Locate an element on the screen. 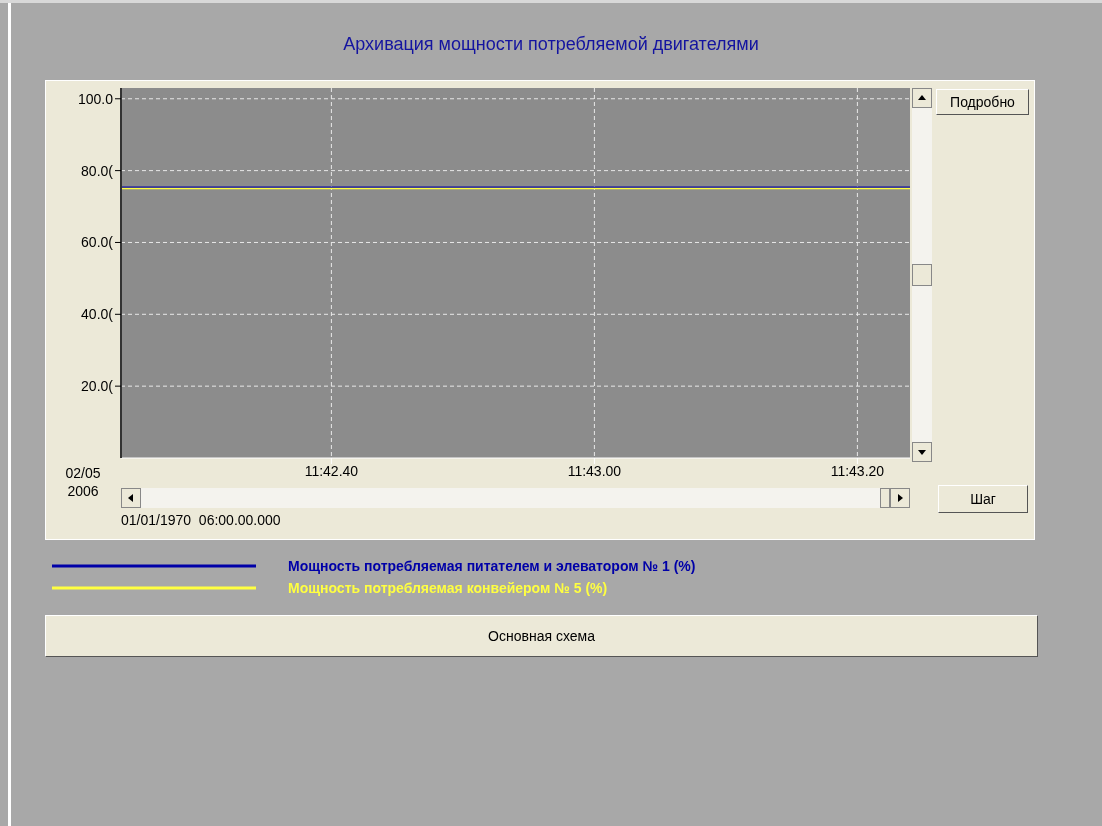 The height and width of the screenshot is (826, 1102). button: Подробно is located at coordinates (982, 102).